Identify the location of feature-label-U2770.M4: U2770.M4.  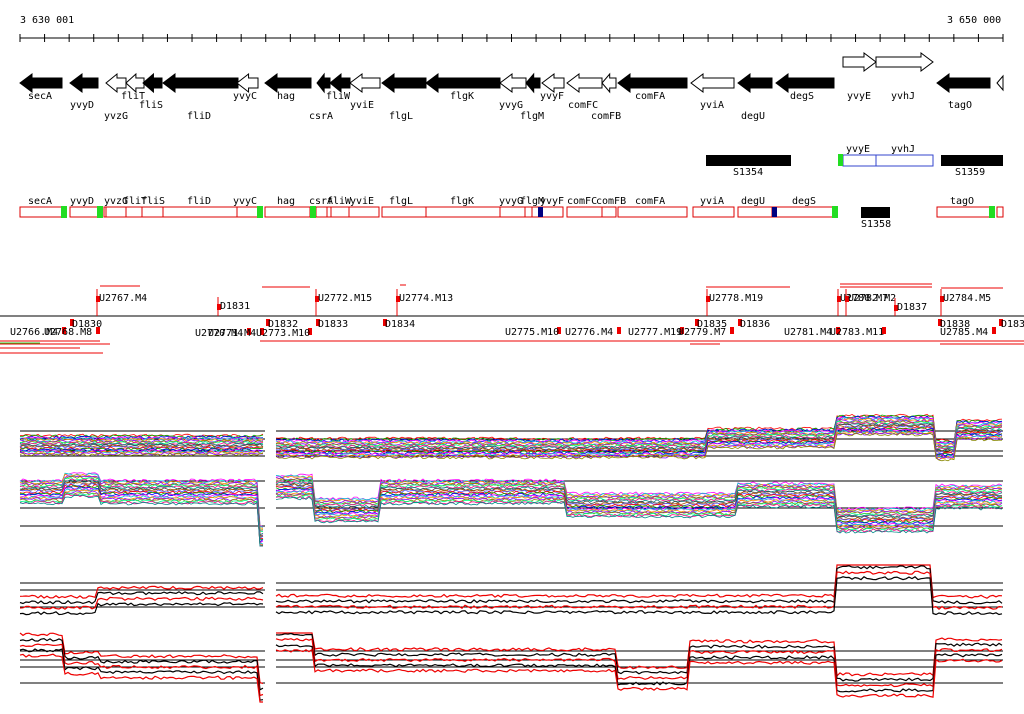
(219, 333).